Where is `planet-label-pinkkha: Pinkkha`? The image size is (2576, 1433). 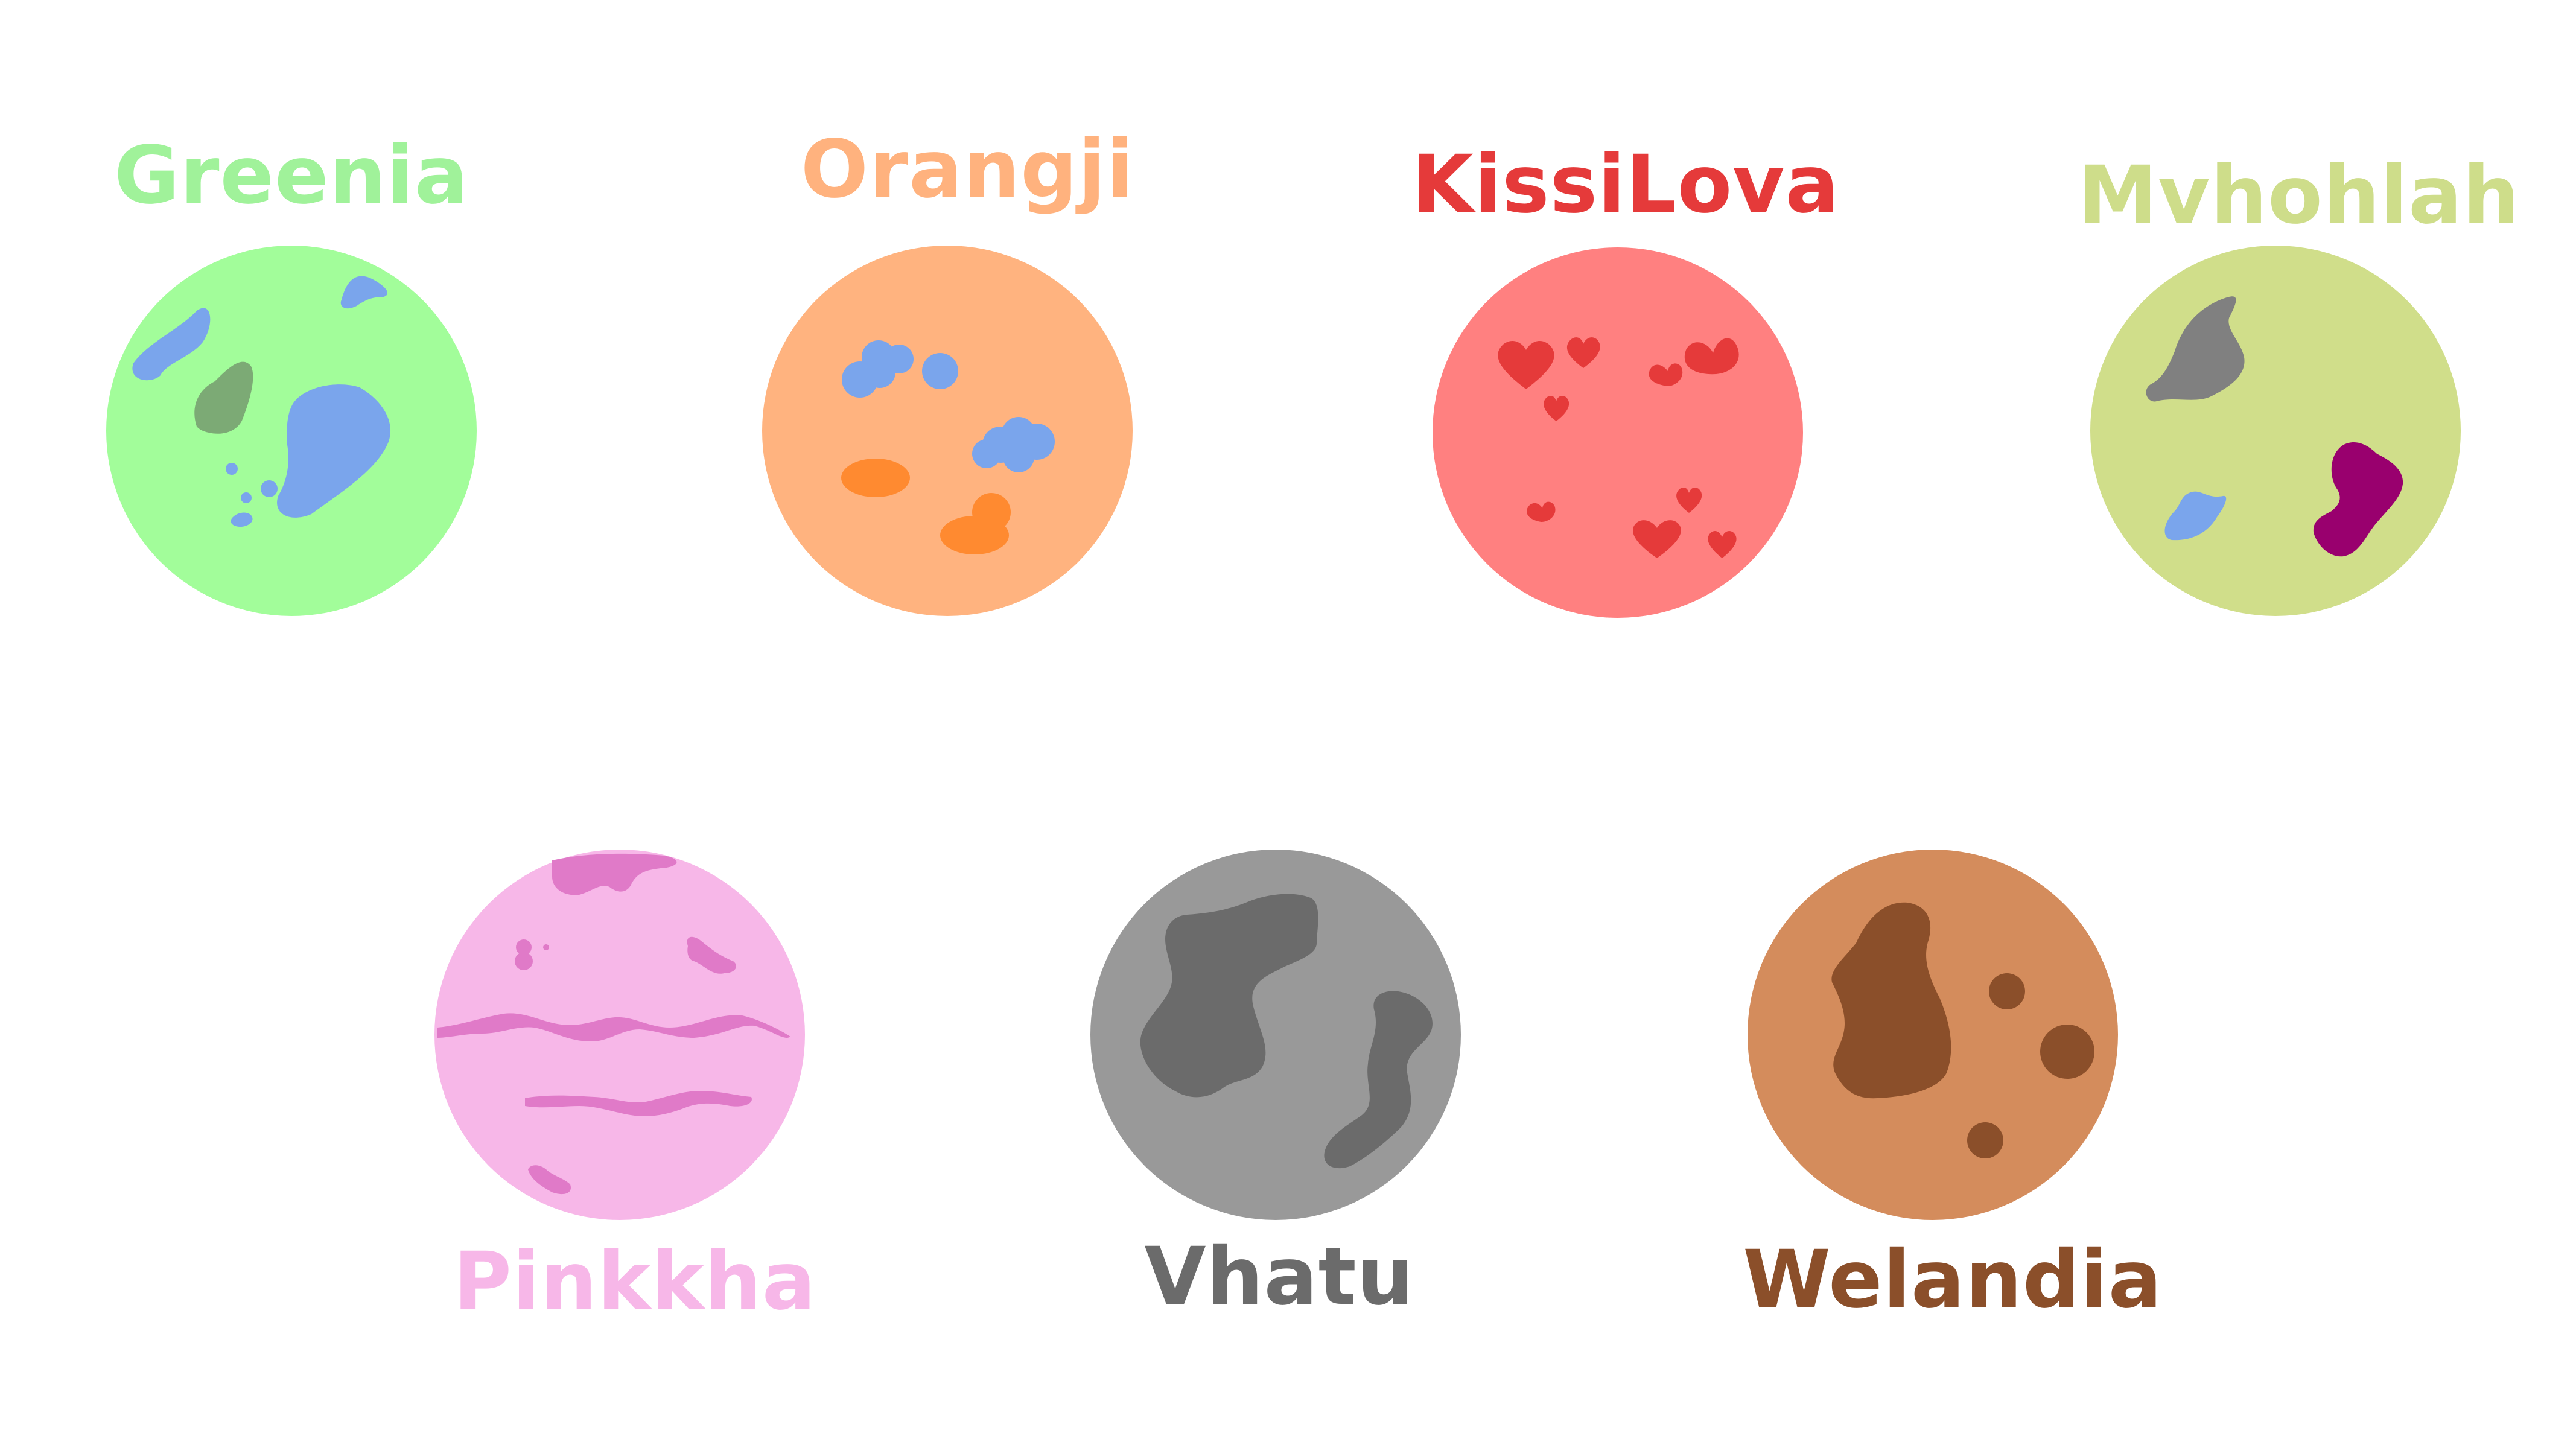
planet-label-pinkkha: Pinkkha is located at coordinates (634, 1281).